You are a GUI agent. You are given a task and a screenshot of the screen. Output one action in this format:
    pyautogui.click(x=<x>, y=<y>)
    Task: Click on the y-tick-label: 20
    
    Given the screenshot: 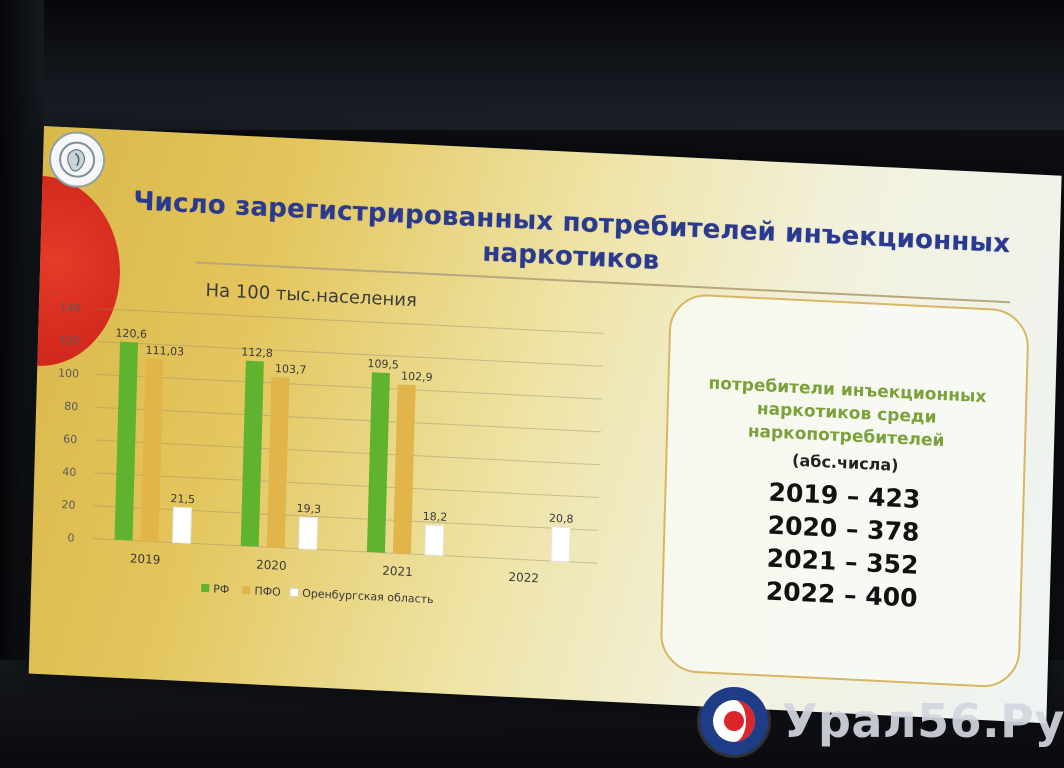 What is the action you would take?
    pyautogui.click(x=68, y=505)
    